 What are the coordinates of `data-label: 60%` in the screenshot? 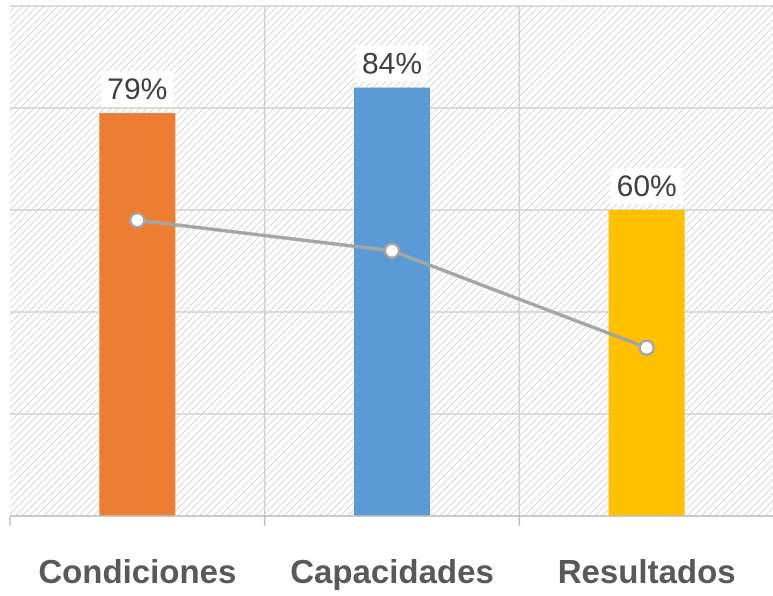 It's located at (647, 186).